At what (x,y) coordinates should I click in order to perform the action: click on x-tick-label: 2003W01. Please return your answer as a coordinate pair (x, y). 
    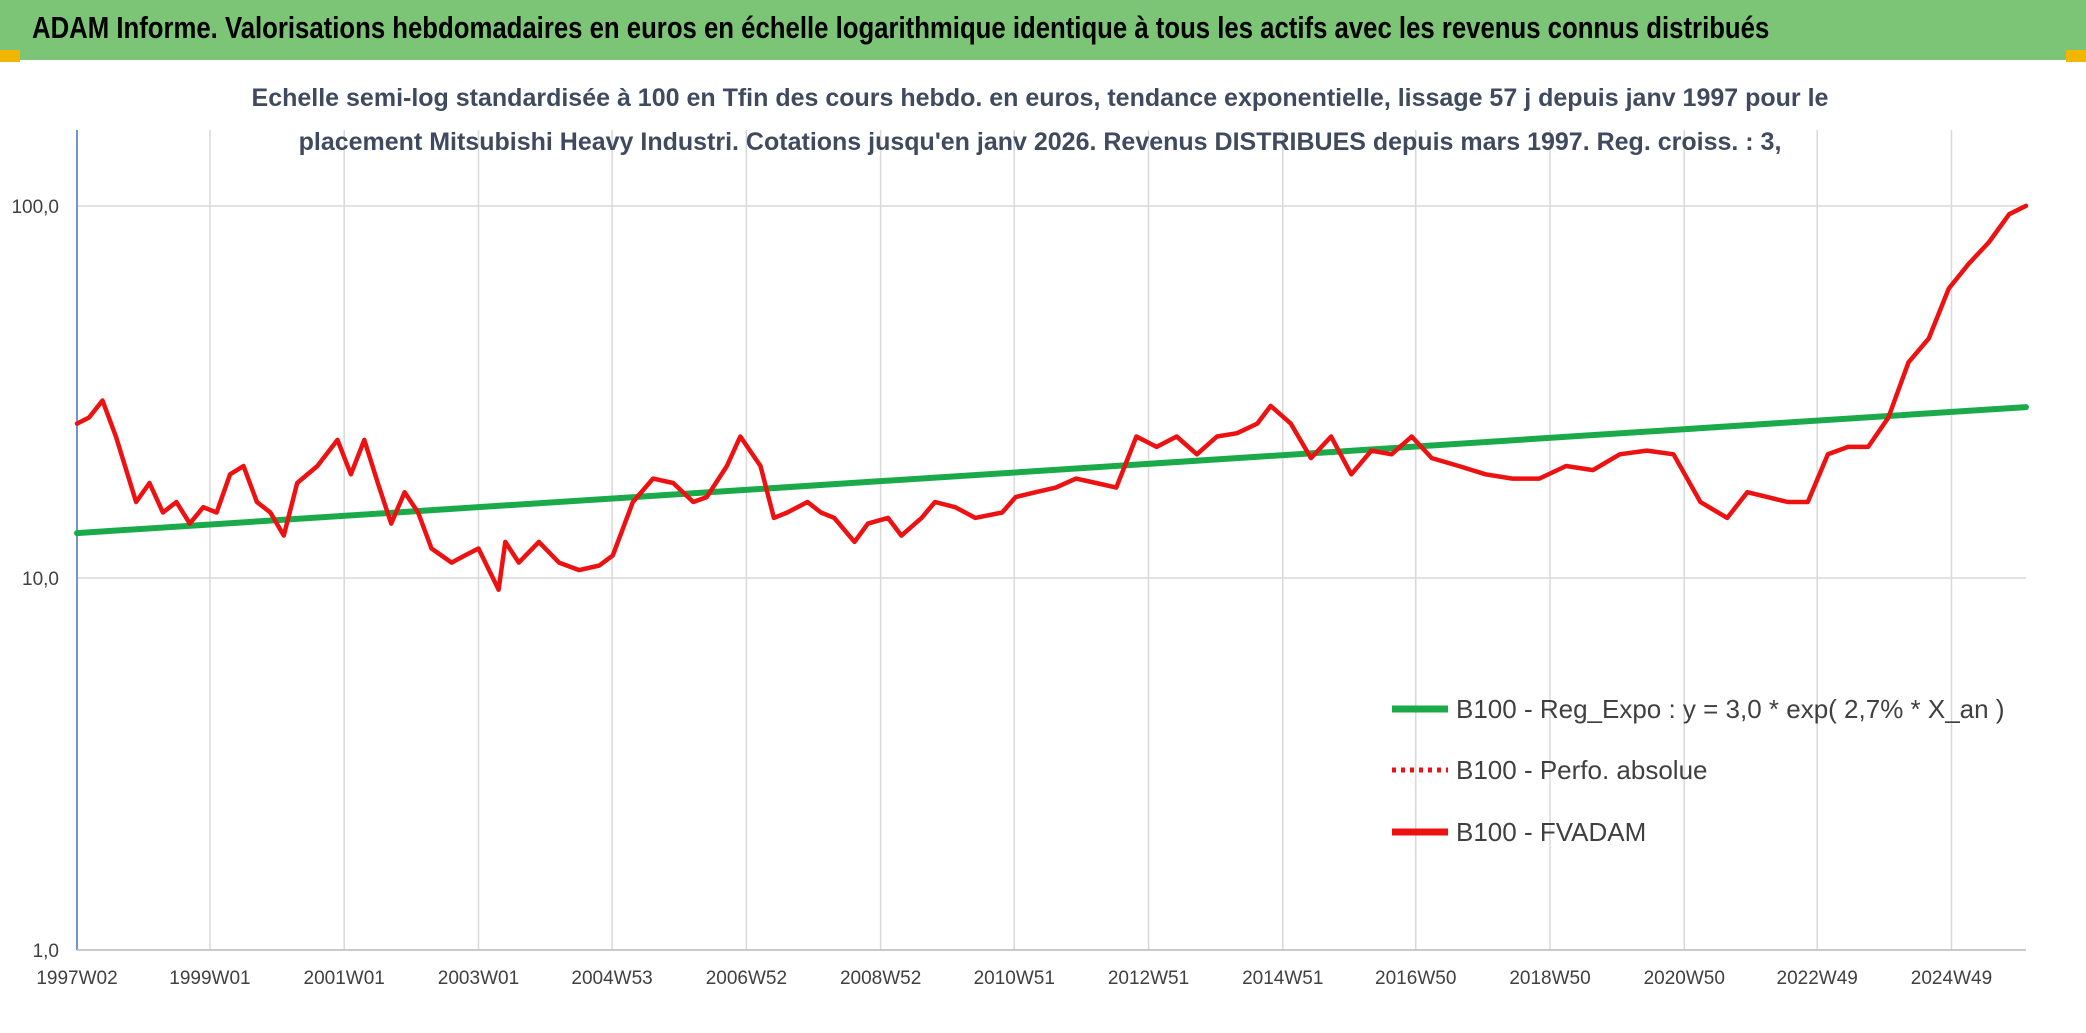
    Looking at the image, I should click on (478, 978).